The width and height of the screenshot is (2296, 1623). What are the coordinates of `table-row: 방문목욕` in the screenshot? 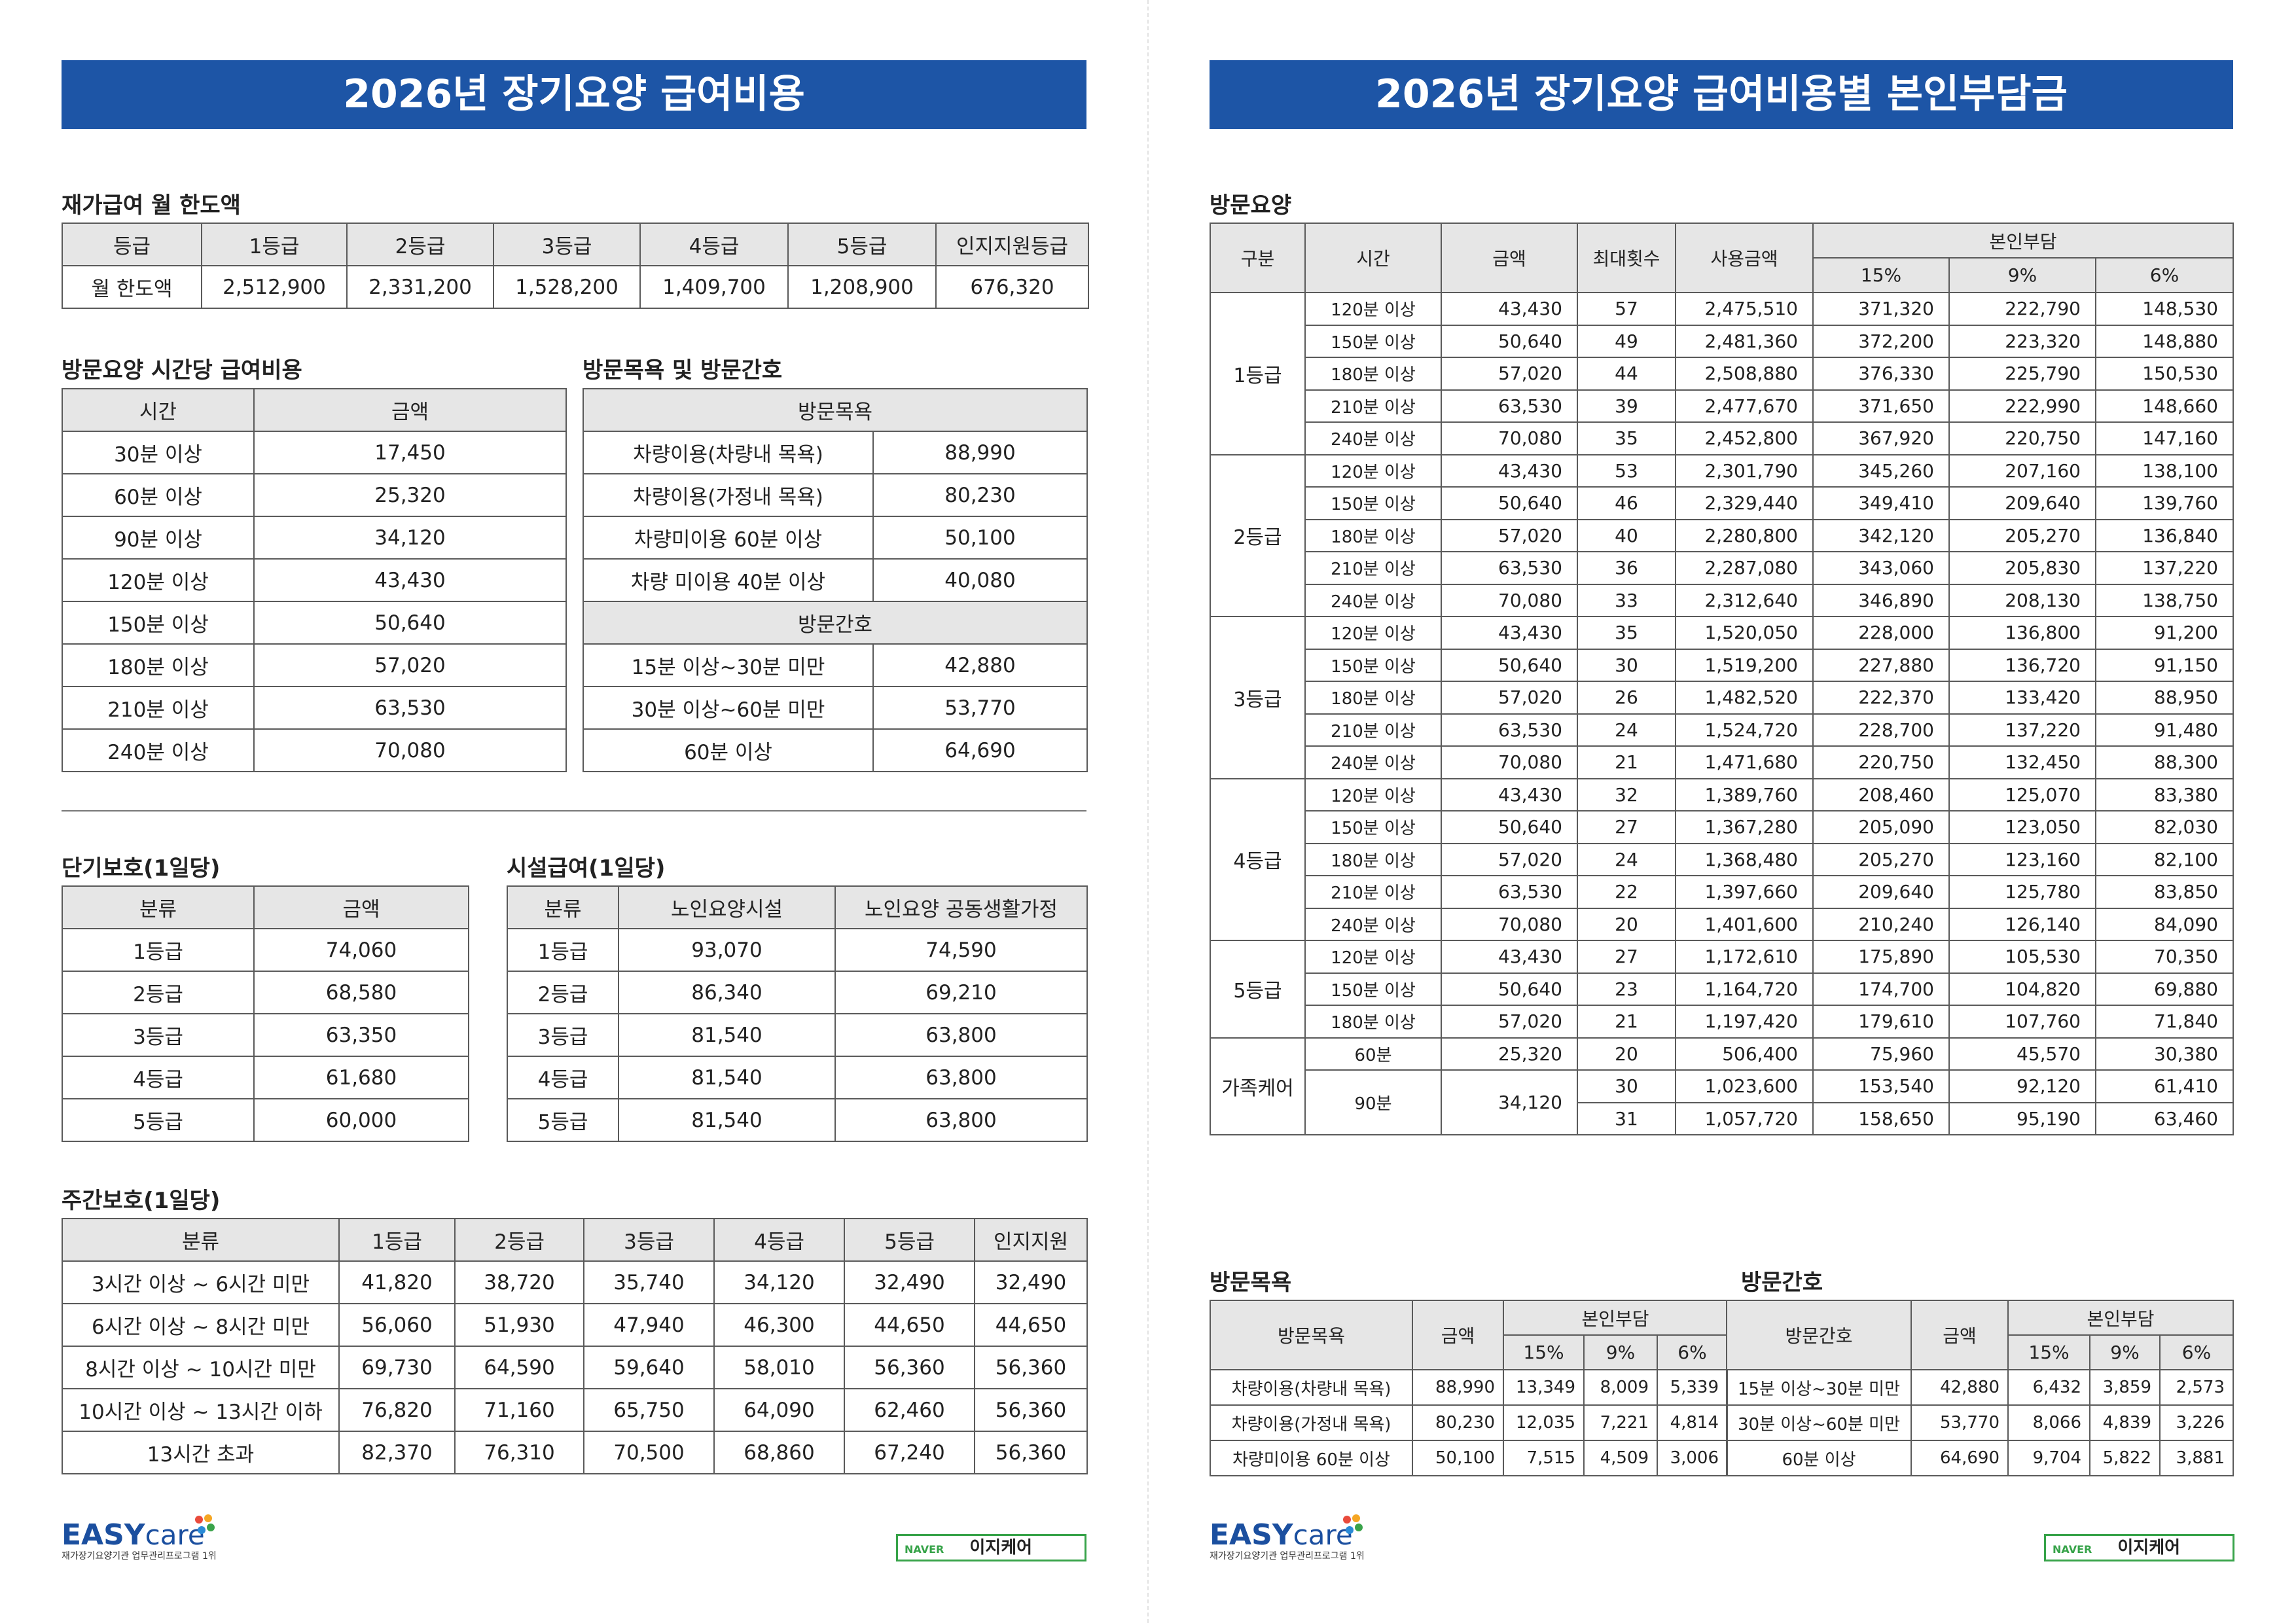 It's located at (835, 410).